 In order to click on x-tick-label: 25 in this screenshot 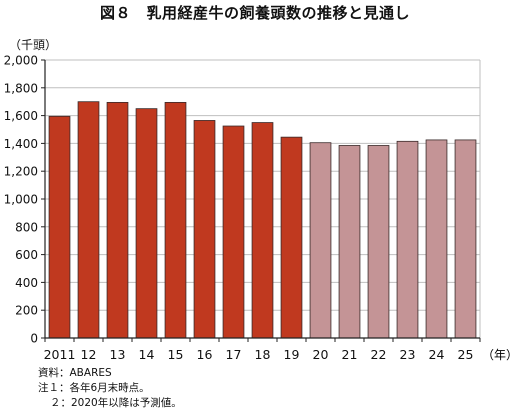, I will do `click(466, 354)`.